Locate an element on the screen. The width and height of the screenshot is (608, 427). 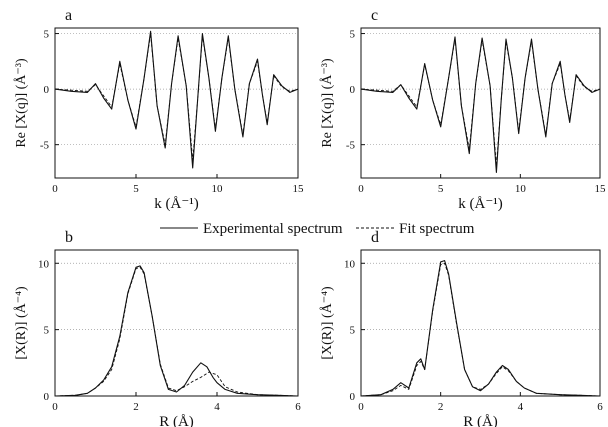
panel-d-experimental-line is located at coordinates (480, 328).